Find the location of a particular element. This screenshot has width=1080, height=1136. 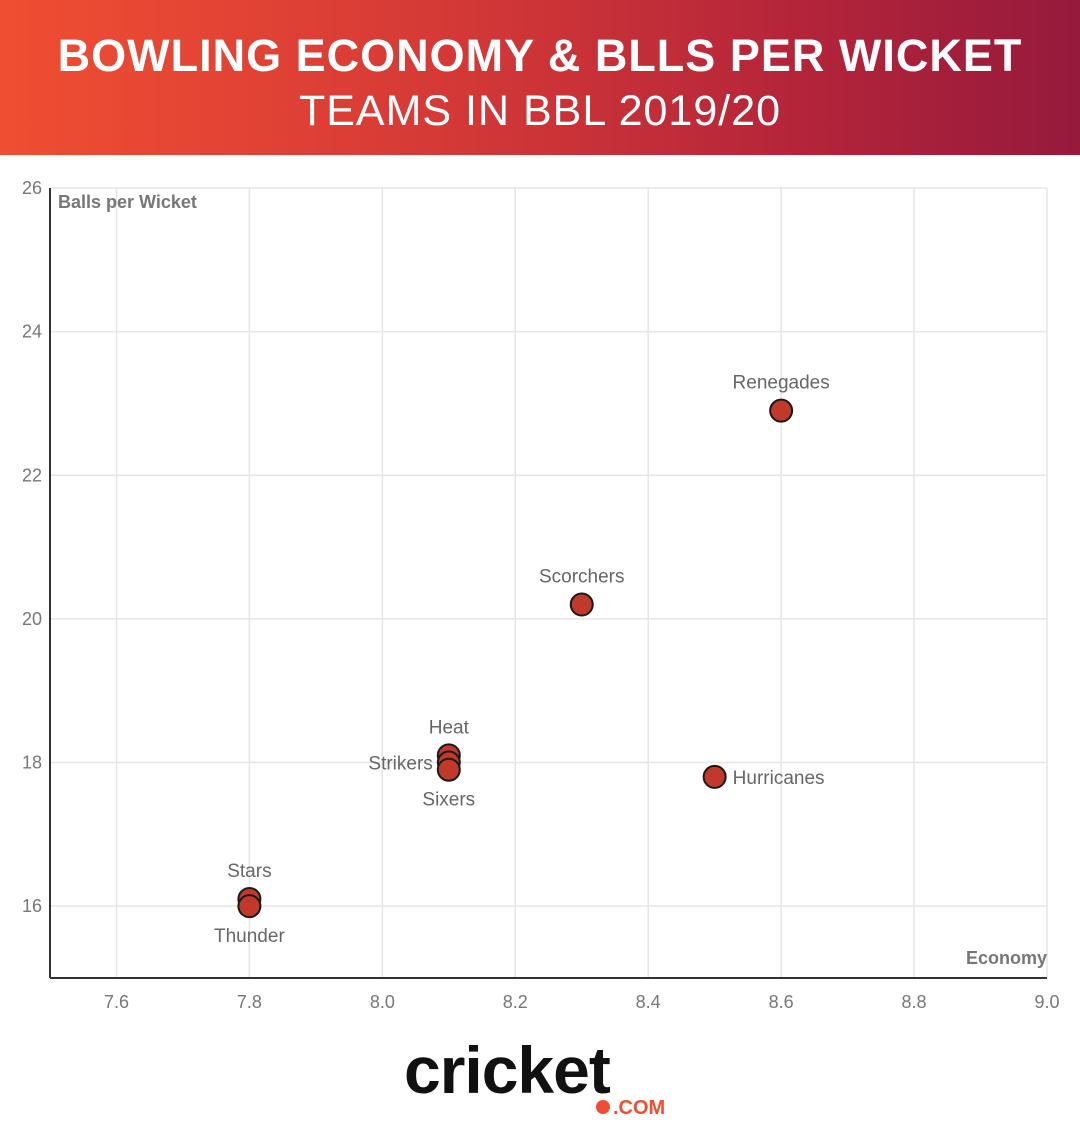

logo-dot-icon is located at coordinates (603, 1107).